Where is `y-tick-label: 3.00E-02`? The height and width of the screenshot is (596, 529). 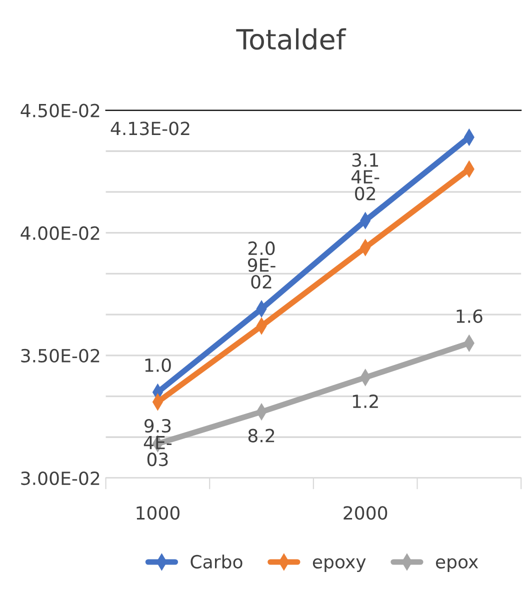 y-tick-label: 3.00E-02 is located at coordinates (60, 478).